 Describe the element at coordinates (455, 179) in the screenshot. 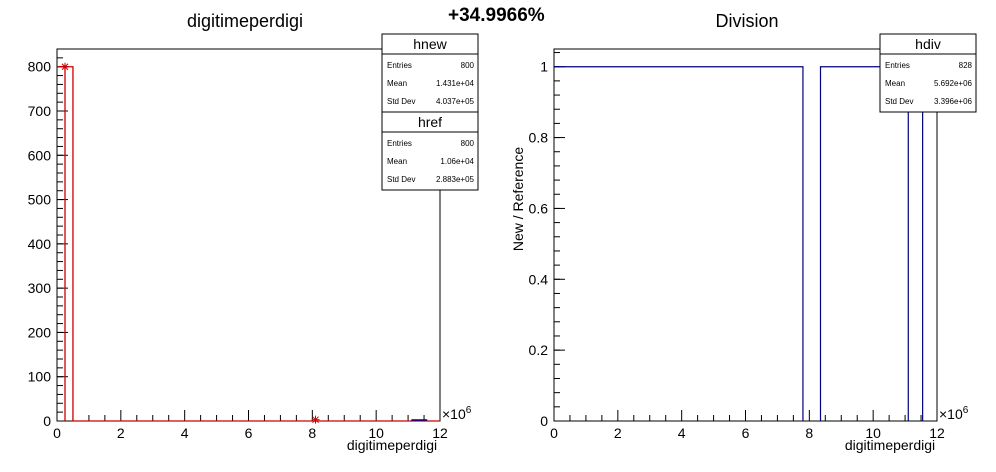

I see `stats-row-value: 2.883e+05` at that location.